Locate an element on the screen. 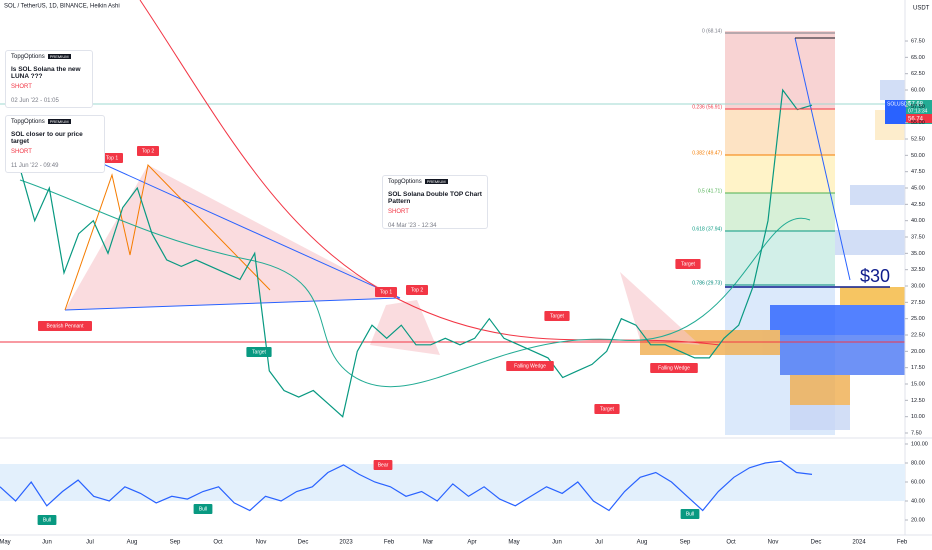 The image size is (932, 550). fib-label: 0.236 (56.91) is located at coordinates (707, 107).